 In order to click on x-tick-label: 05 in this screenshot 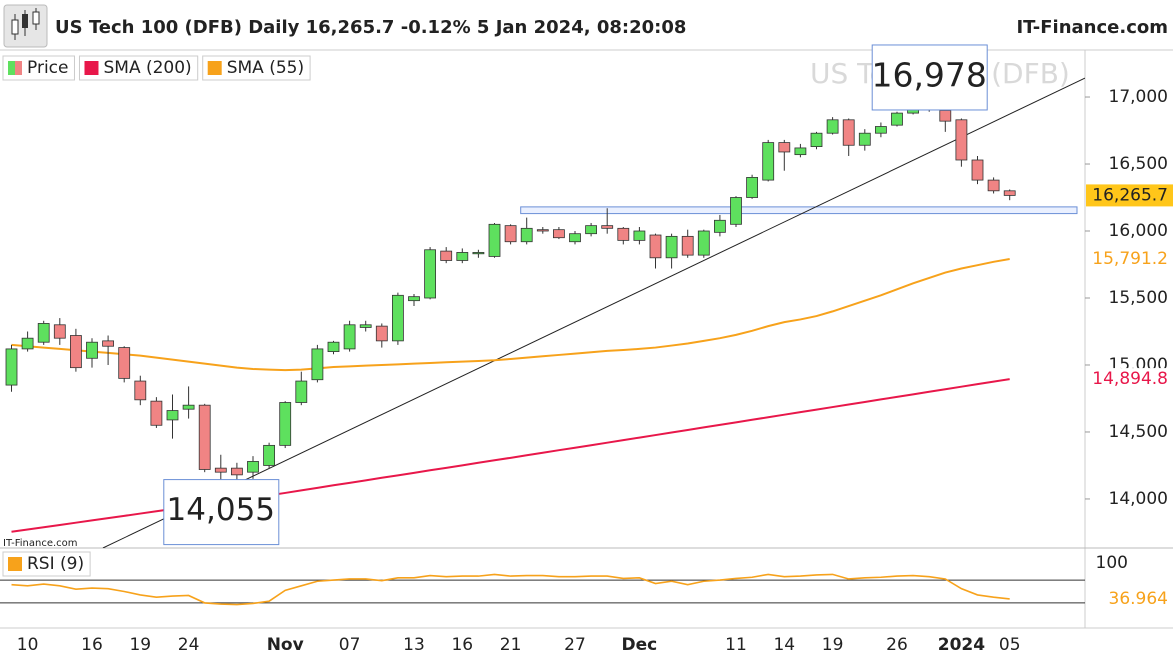, I will do `click(1010, 645)`.